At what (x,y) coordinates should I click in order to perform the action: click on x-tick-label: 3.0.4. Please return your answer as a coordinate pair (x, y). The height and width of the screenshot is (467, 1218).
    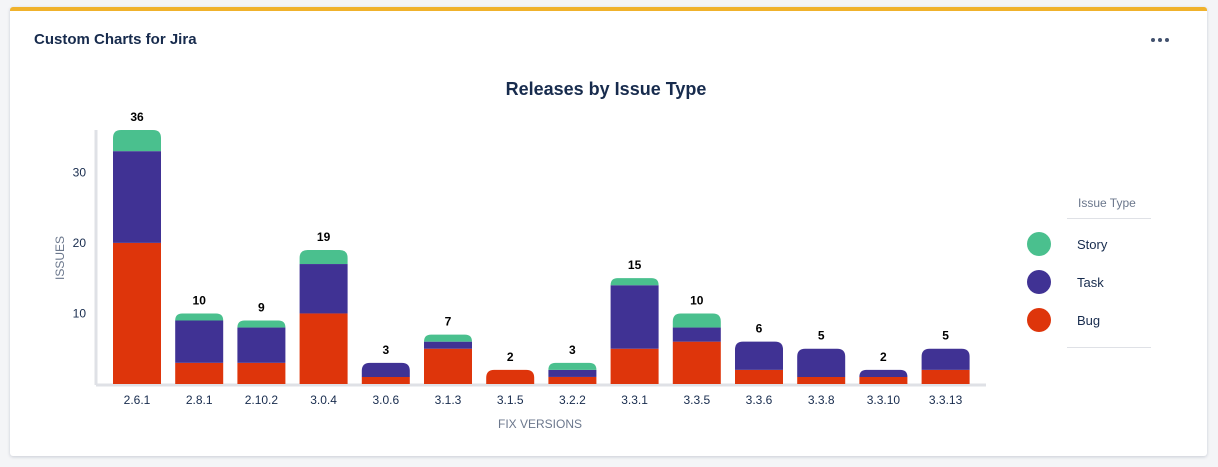
    Looking at the image, I should click on (323, 400).